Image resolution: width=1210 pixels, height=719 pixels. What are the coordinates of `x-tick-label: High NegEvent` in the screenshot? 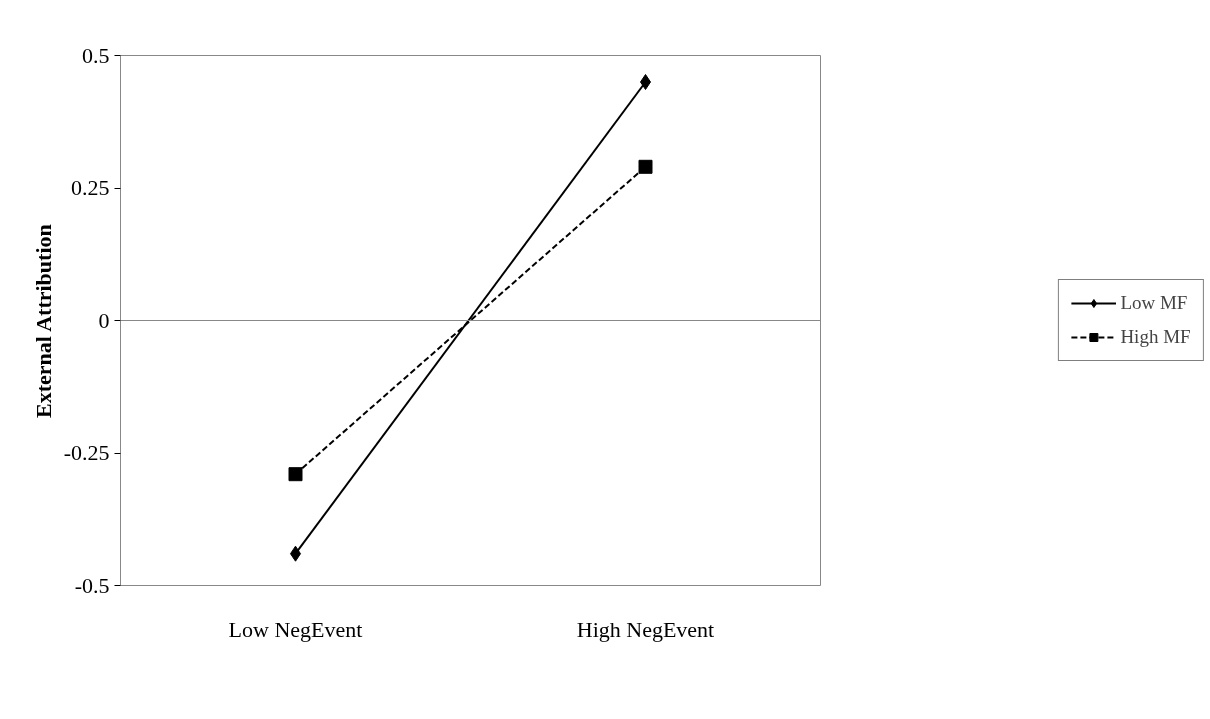 It's located at (645, 629).